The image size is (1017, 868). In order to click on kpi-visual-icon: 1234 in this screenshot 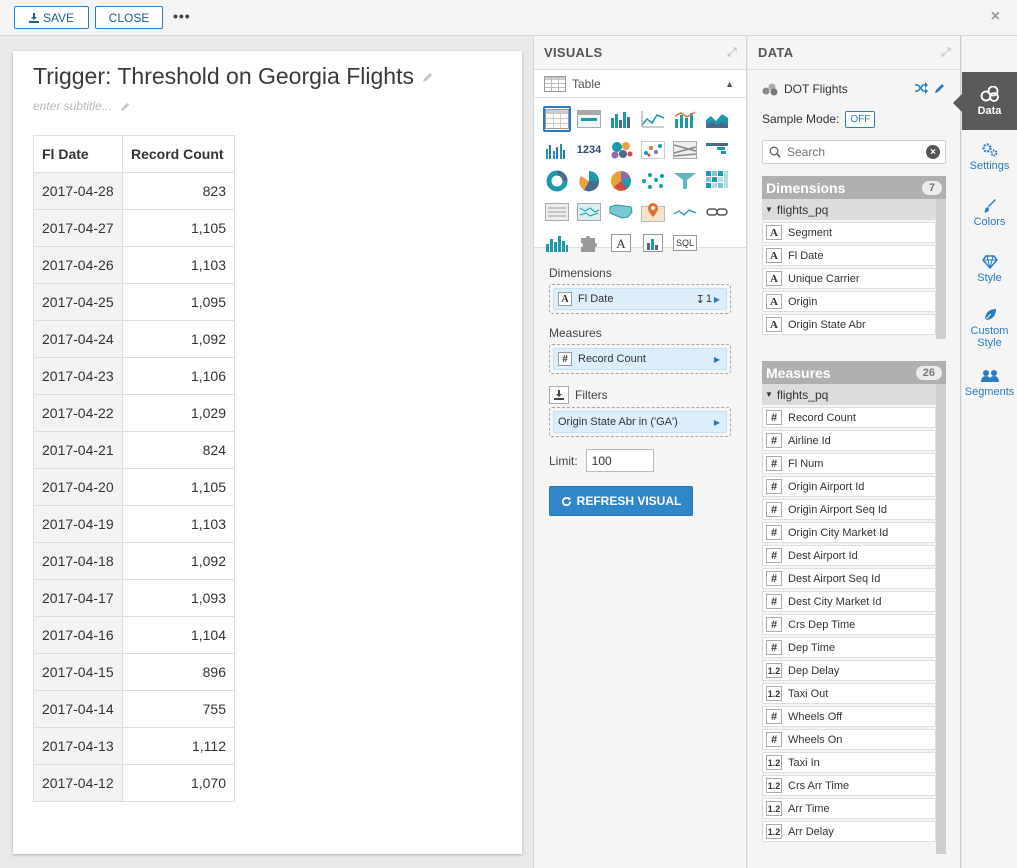, I will do `click(589, 150)`.